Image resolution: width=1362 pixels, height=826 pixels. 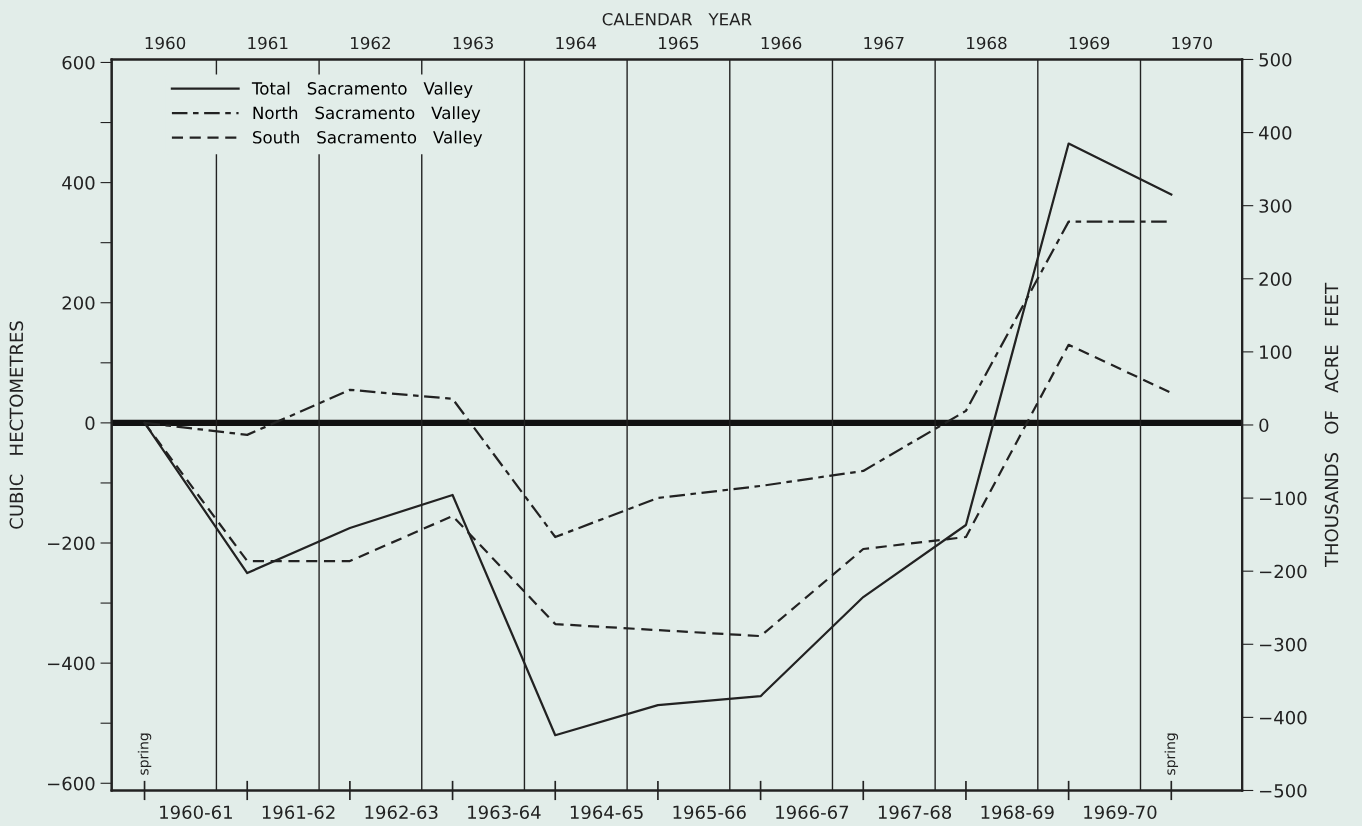 I want to click on y-tick-label: 200, so click(x=78, y=303).